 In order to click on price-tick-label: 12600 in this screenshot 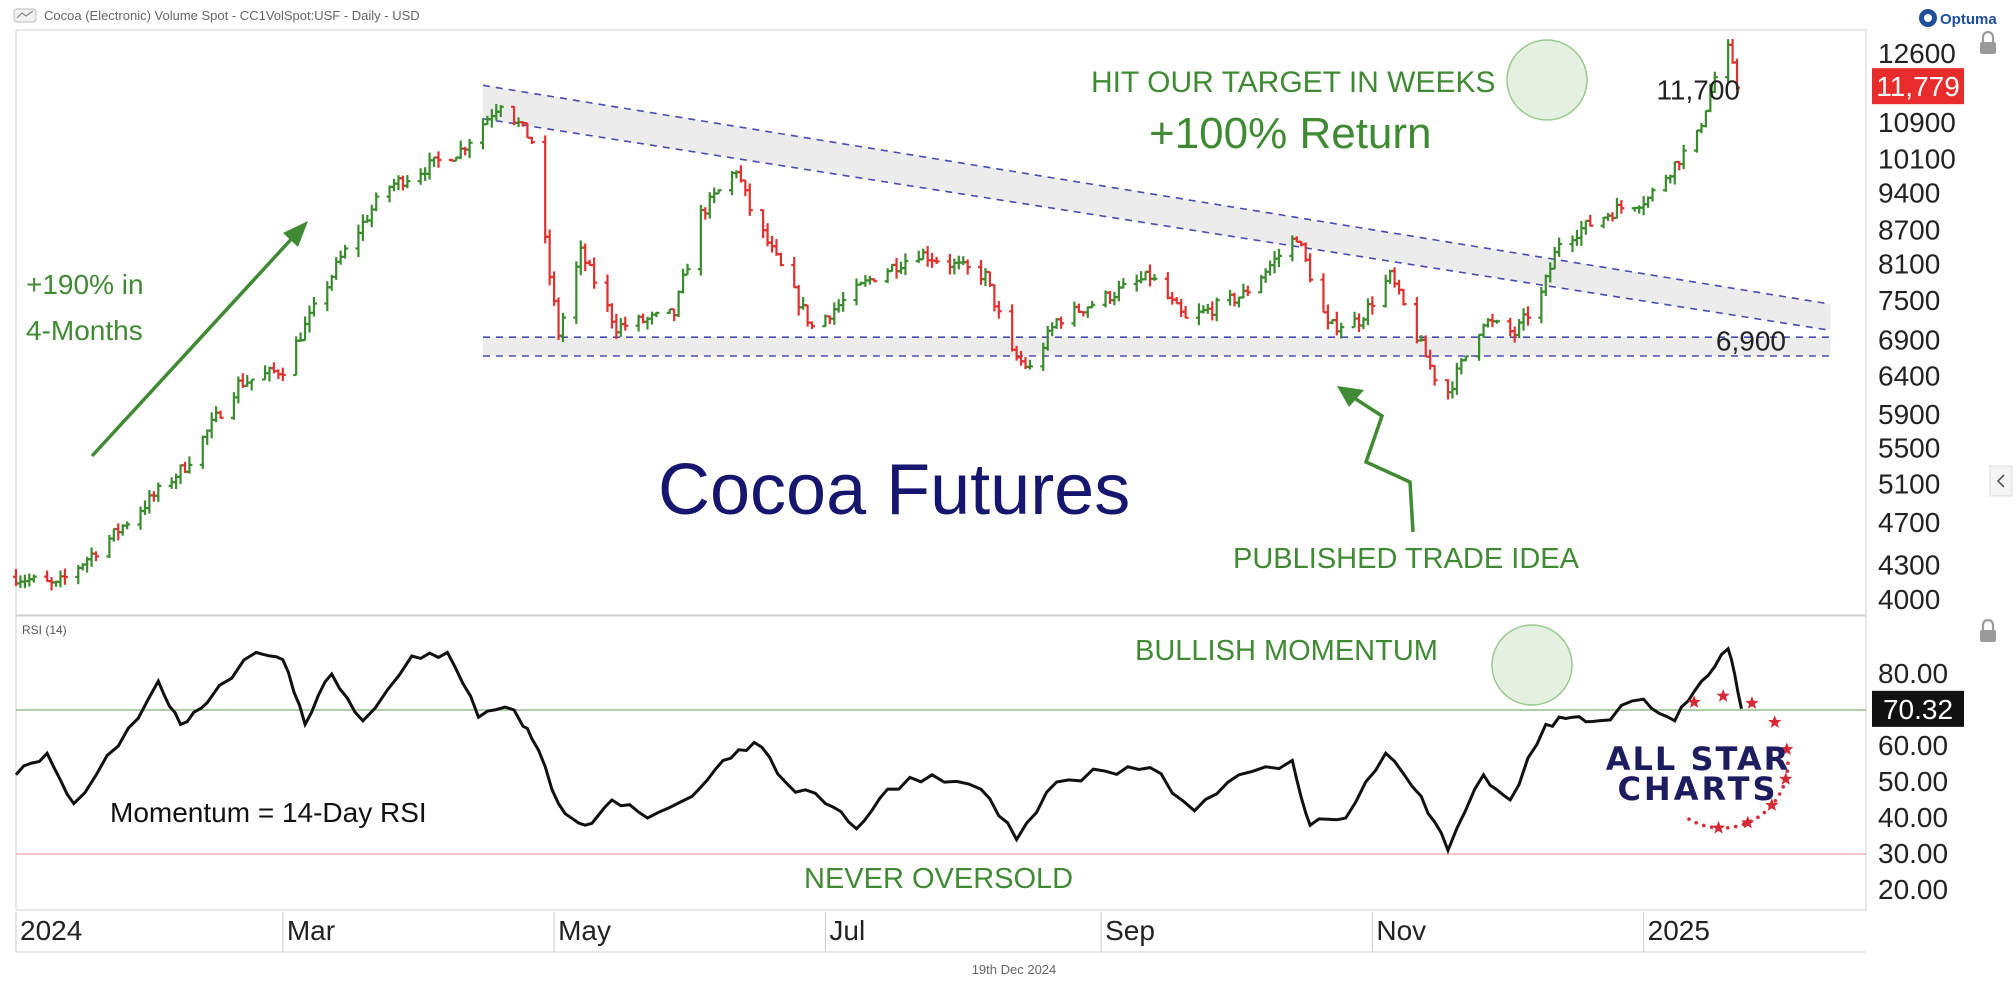, I will do `click(1917, 53)`.